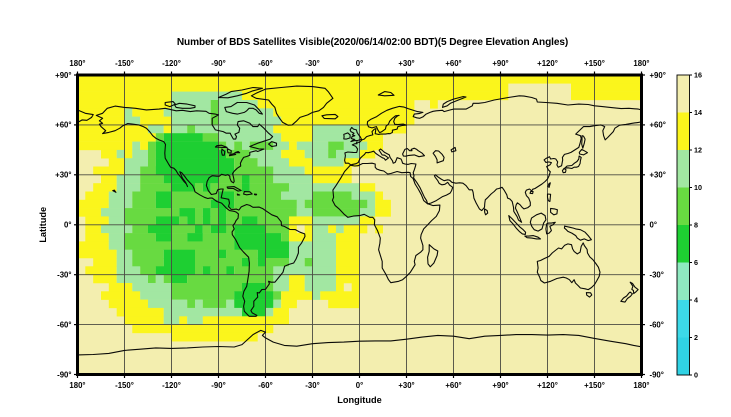 This screenshot has width=731, height=417. What do you see at coordinates (698, 112) in the screenshot?
I see `svg-text: 14` at bounding box center [698, 112].